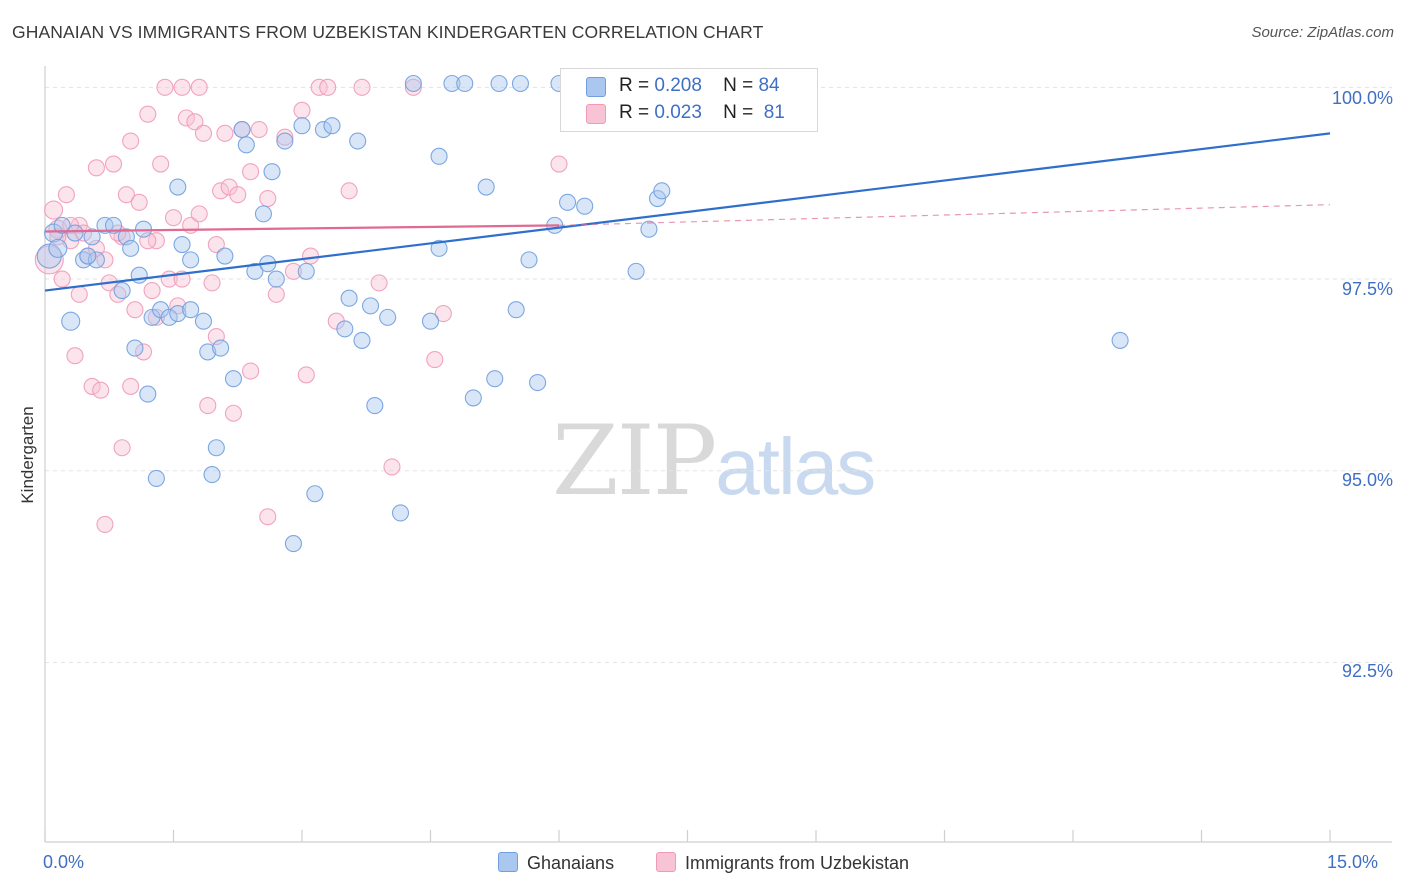 The height and width of the screenshot is (892, 1406). Describe the element at coordinates (634, 112) in the screenshot. I see `r-label: R =` at that location.